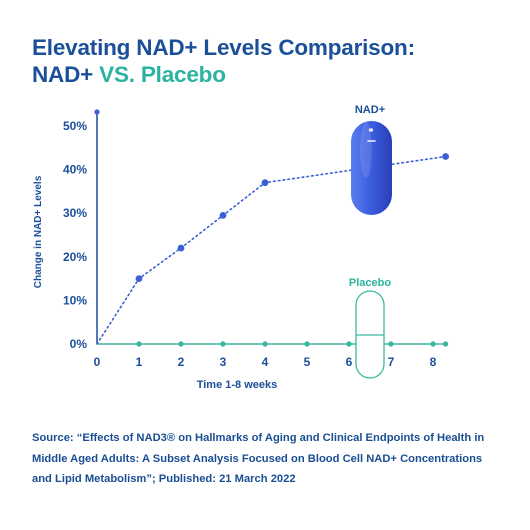  Describe the element at coordinates (371, 168) in the screenshot. I see `nad-capsule-icon` at that location.